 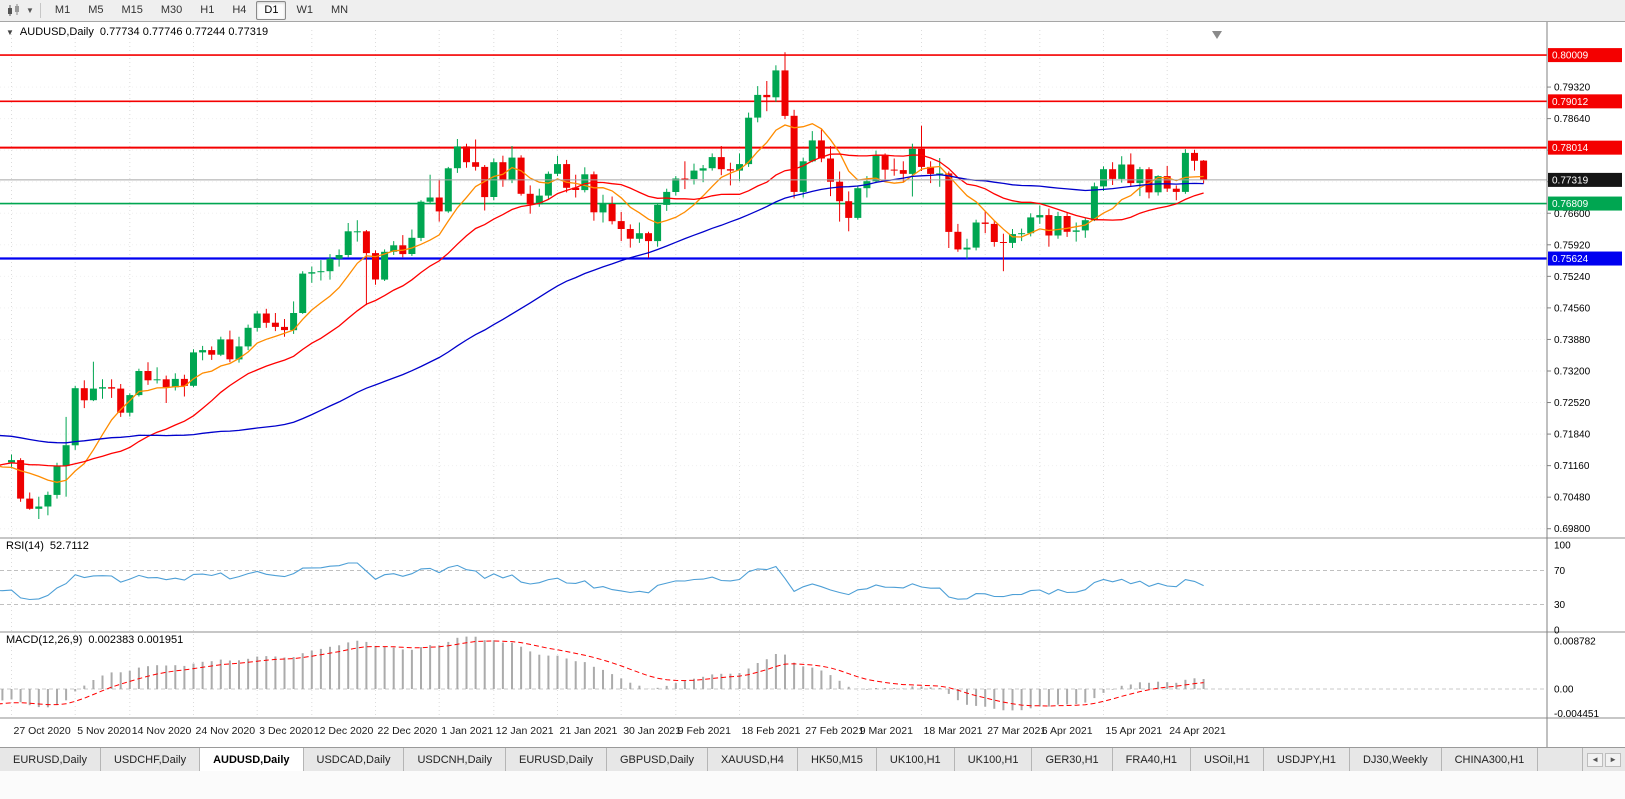 I want to click on chart-tab-ger30-h1: GER30,H1, so click(x=1072, y=759).